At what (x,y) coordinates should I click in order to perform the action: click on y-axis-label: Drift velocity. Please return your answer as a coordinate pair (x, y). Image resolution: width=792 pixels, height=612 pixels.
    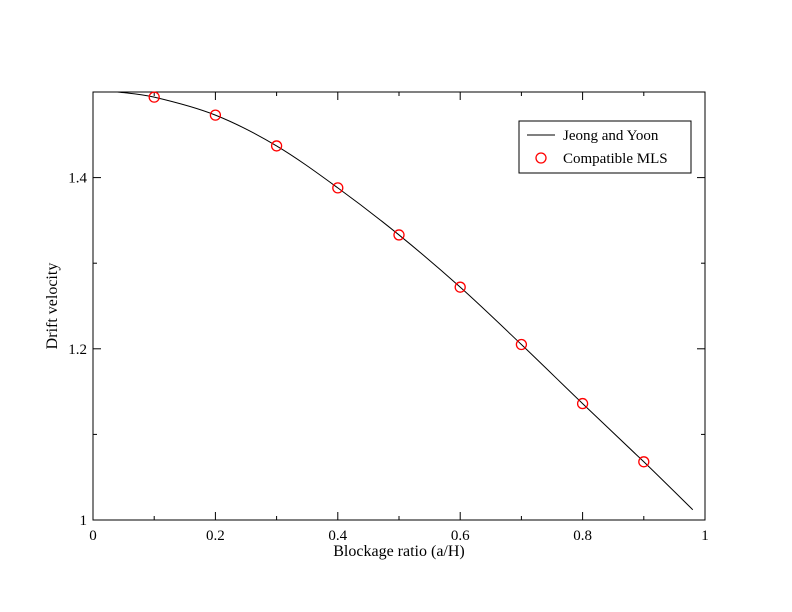
    Looking at the image, I should click on (52, 306).